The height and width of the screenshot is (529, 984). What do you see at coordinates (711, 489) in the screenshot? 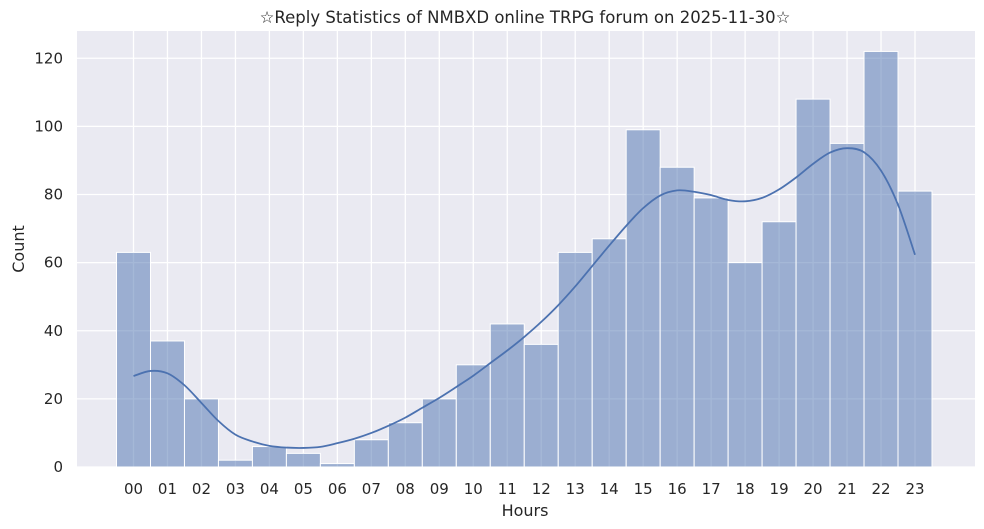
I see `x-tick-label: 17` at bounding box center [711, 489].